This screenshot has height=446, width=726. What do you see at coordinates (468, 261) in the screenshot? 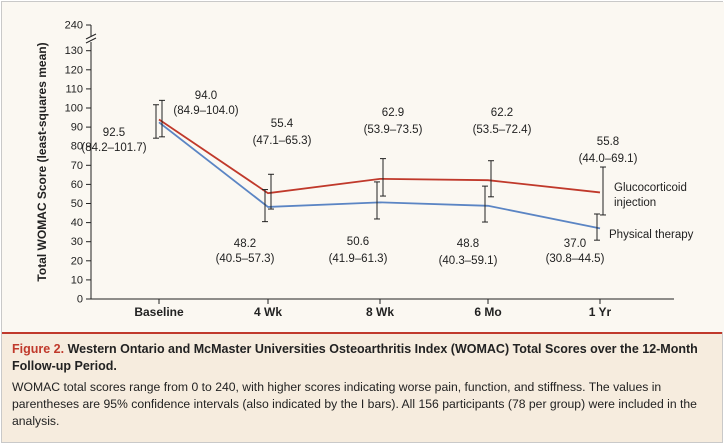
I see `ci-label: (40.3–59.1)` at bounding box center [468, 261].